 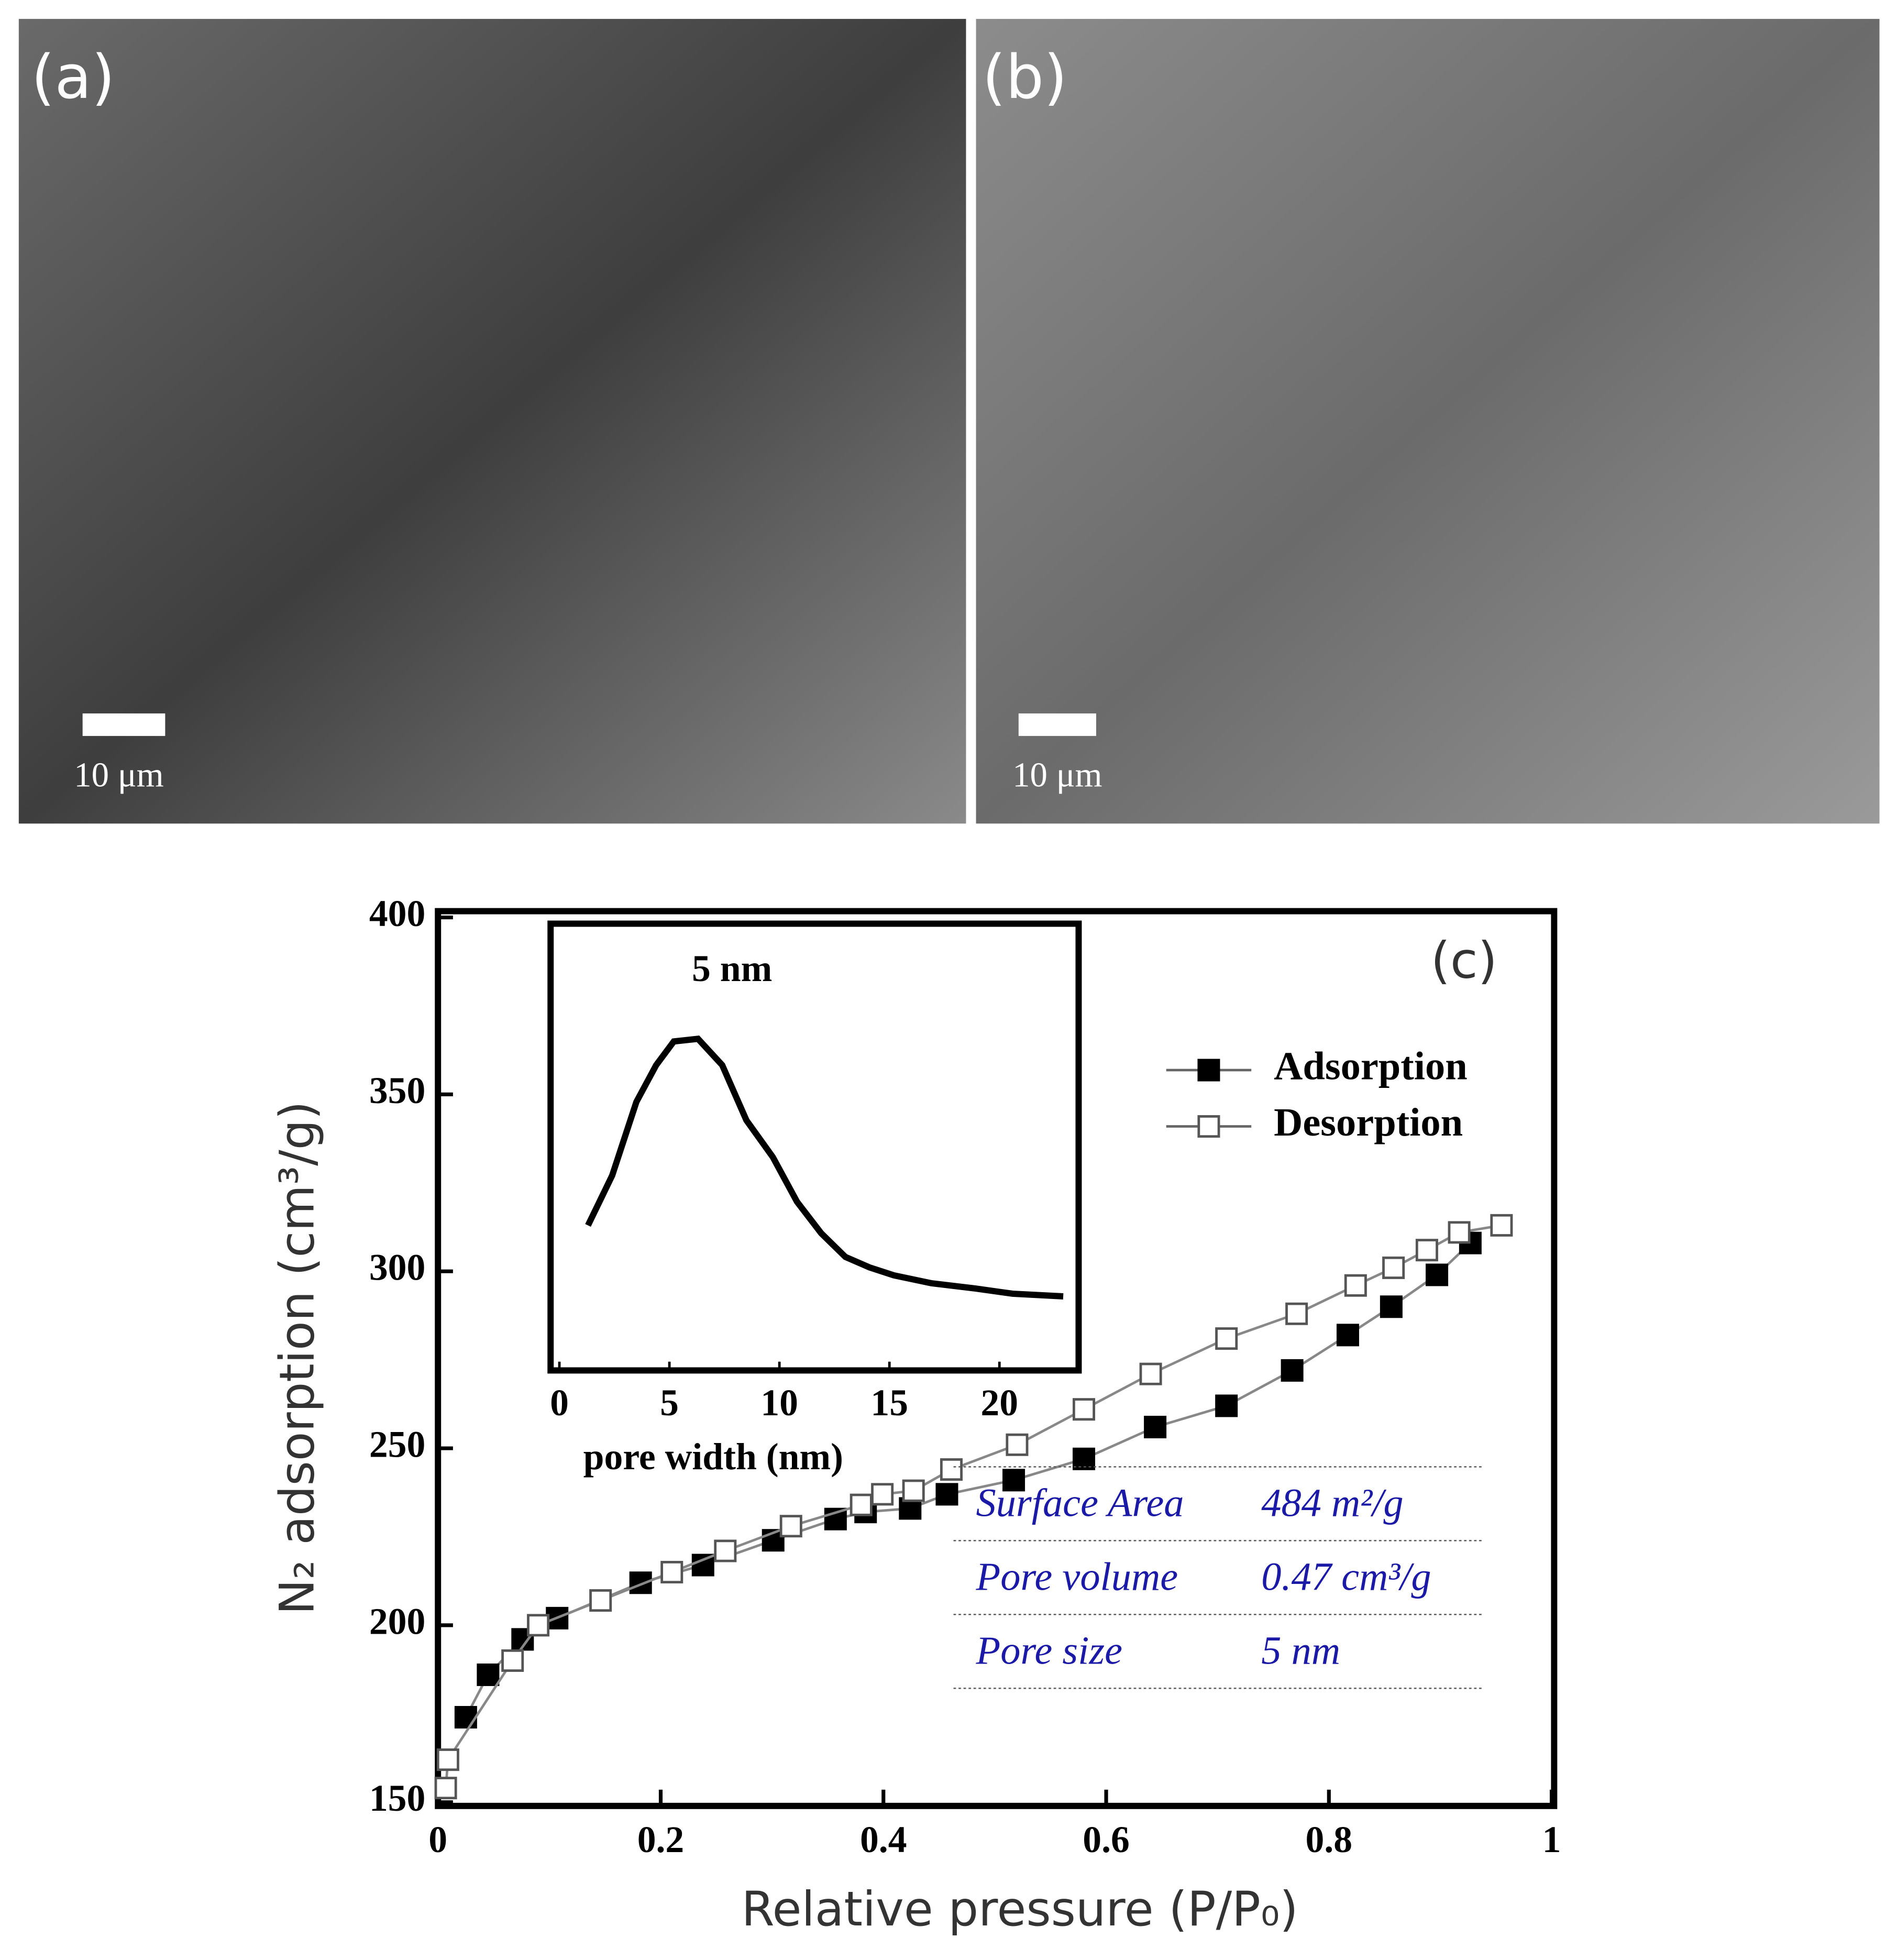 I want to click on x-tick-label: 0.2, so click(x=661, y=1839).